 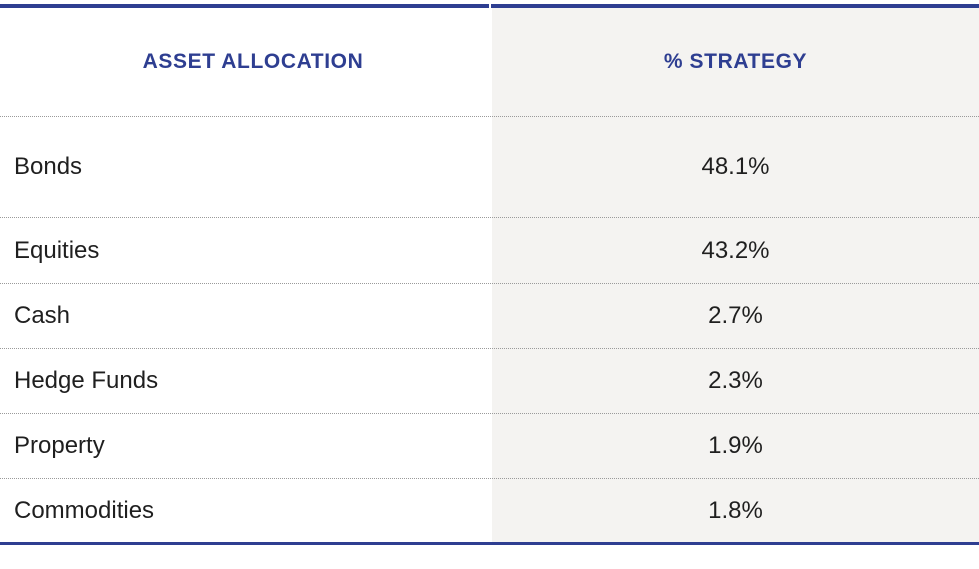 What do you see at coordinates (244, 6) in the screenshot?
I see `top-rule-left` at bounding box center [244, 6].